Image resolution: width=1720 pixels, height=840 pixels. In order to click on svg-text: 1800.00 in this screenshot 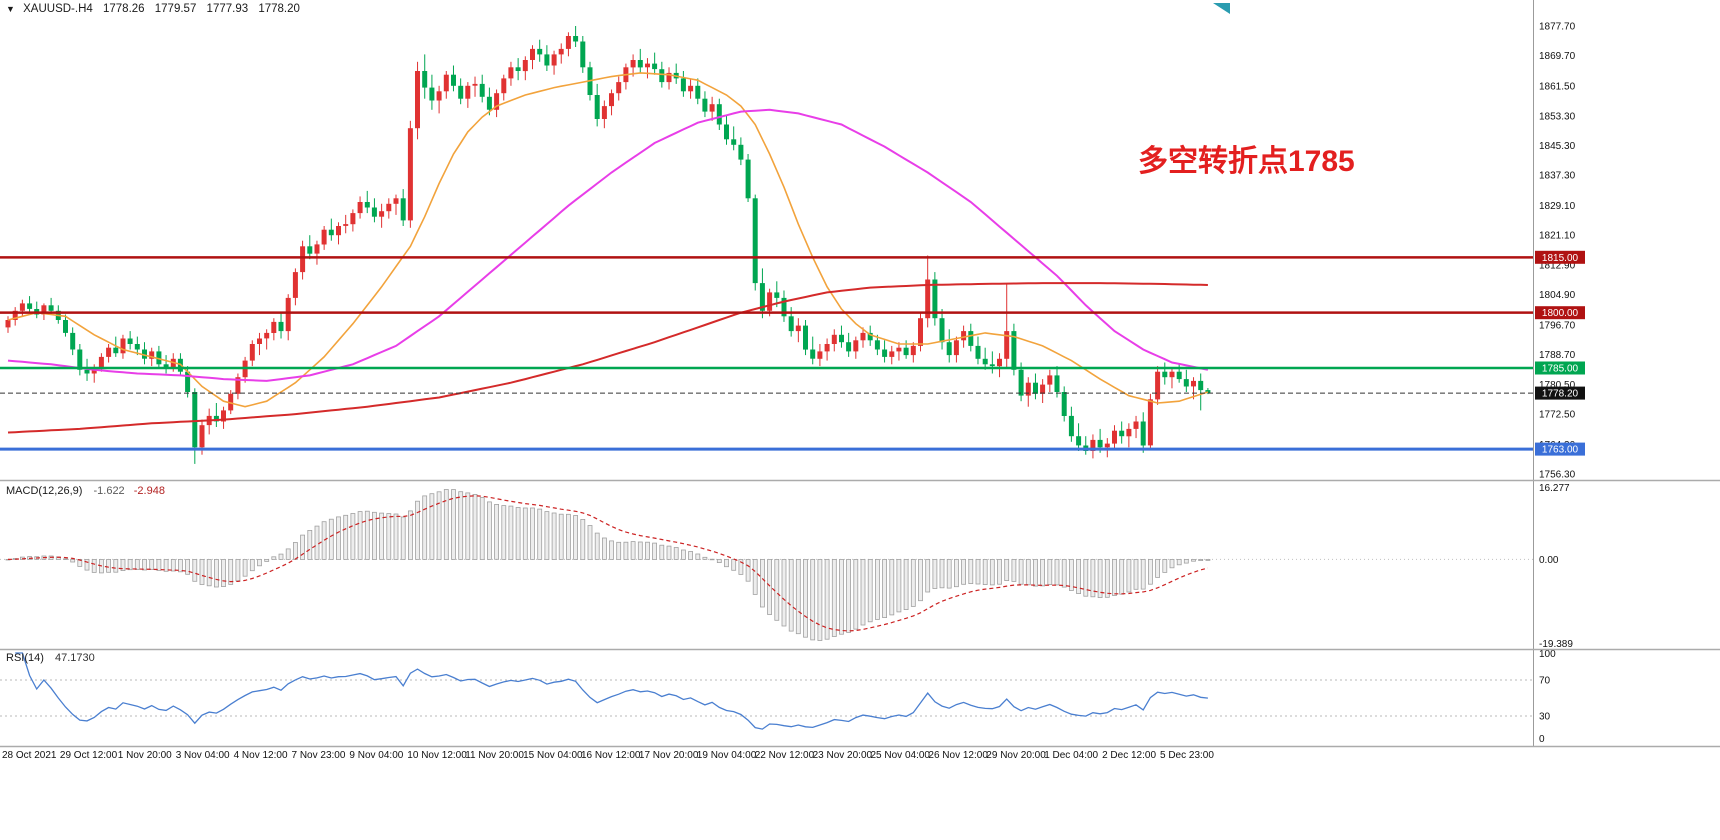, I will do `click(1560, 313)`.